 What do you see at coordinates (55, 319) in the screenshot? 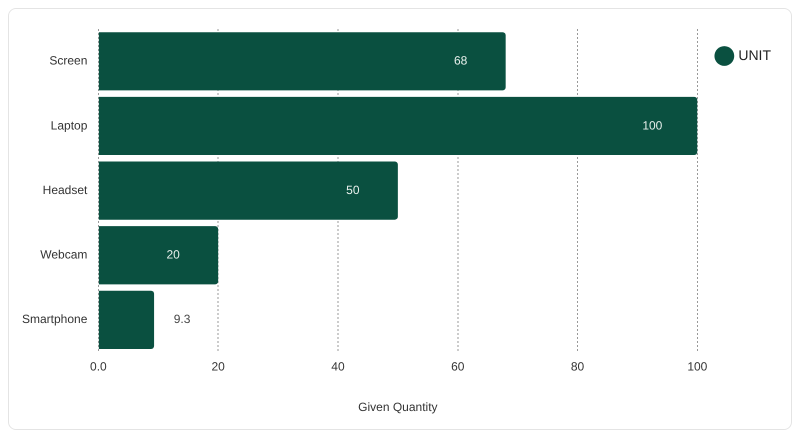
I see `y-tick-label: Smartphone` at bounding box center [55, 319].